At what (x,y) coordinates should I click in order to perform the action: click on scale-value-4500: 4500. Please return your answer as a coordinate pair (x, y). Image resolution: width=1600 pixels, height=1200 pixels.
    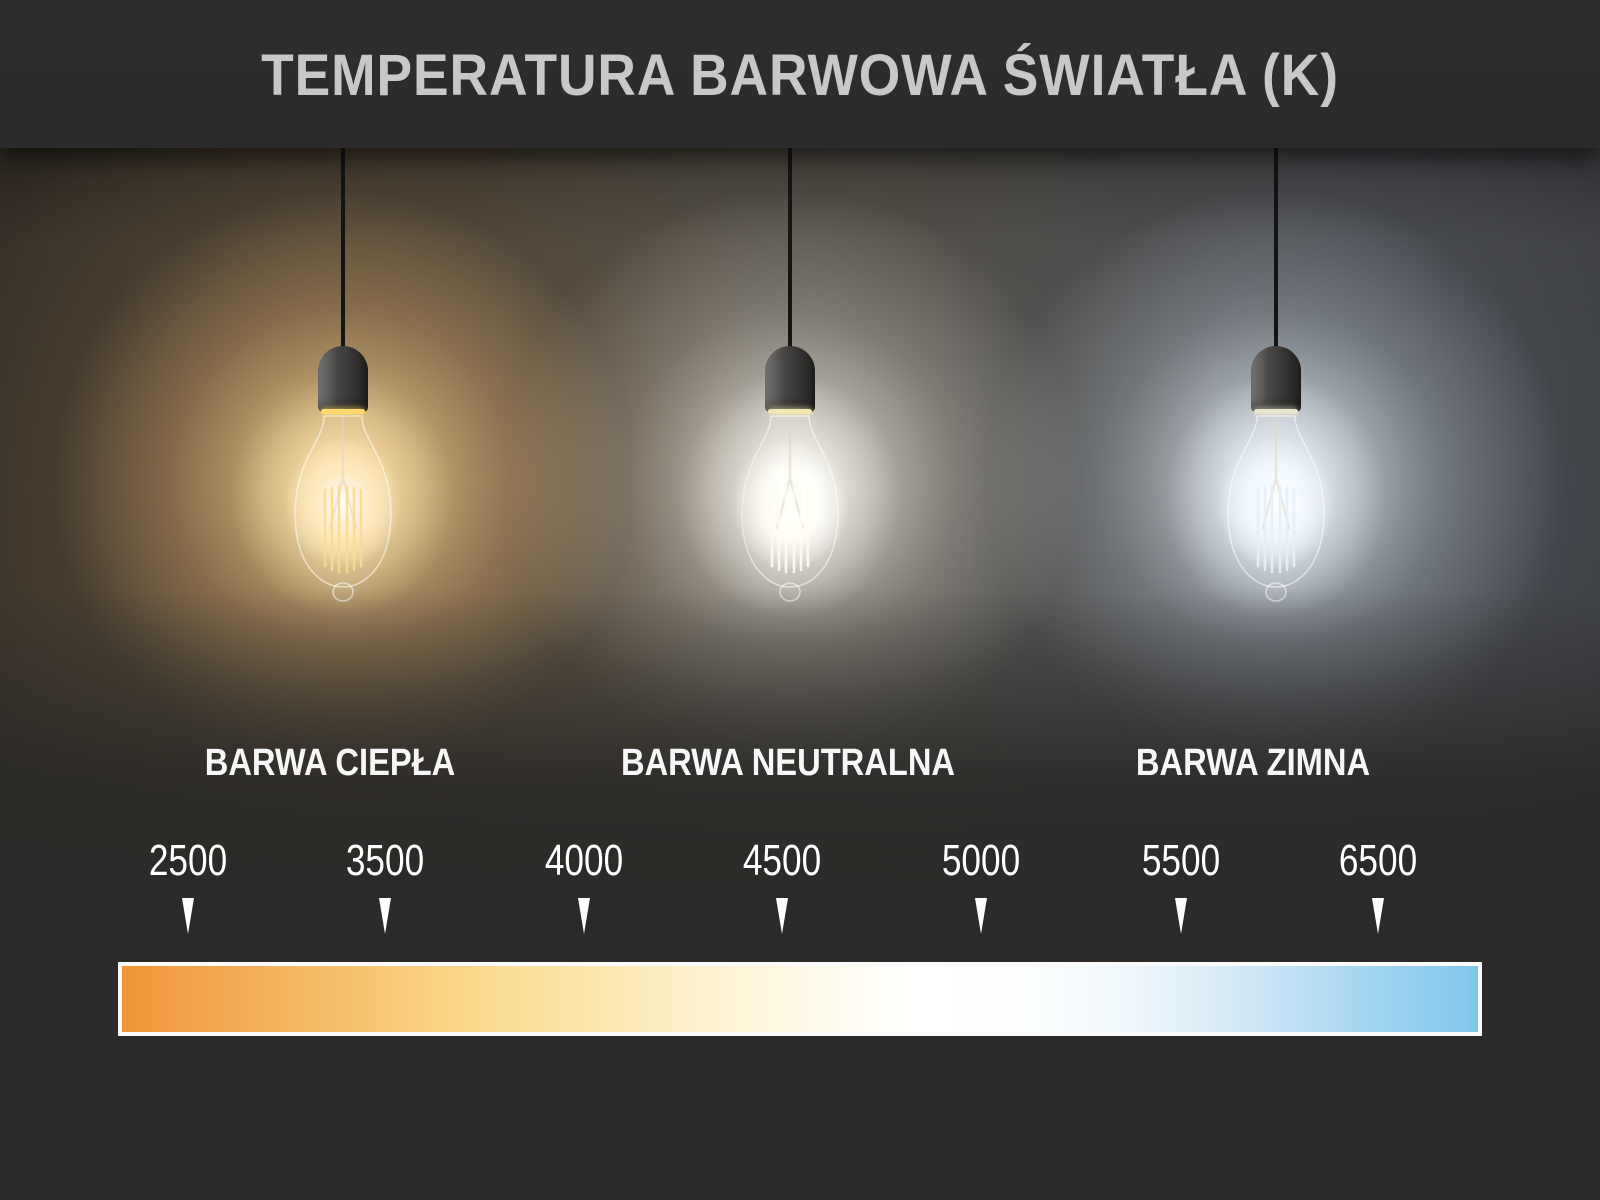
    Looking at the image, I should click on (782, 860).